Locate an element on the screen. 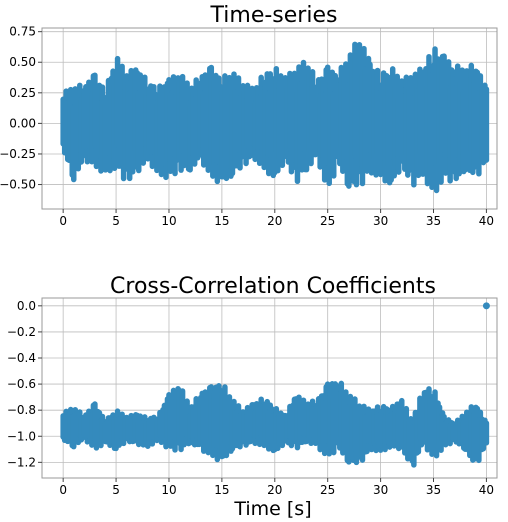 This screenshot has width=508, height=522. y-tick-label: −0.50 is located at coordinates (18, 185).